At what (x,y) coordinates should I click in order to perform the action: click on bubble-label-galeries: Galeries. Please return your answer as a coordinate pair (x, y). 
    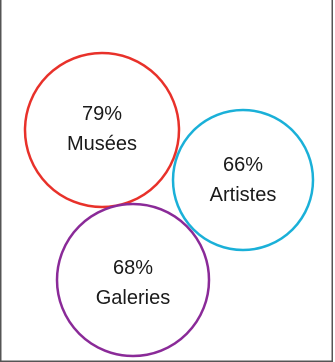
    Looking at the image, I should click on (133, 298).